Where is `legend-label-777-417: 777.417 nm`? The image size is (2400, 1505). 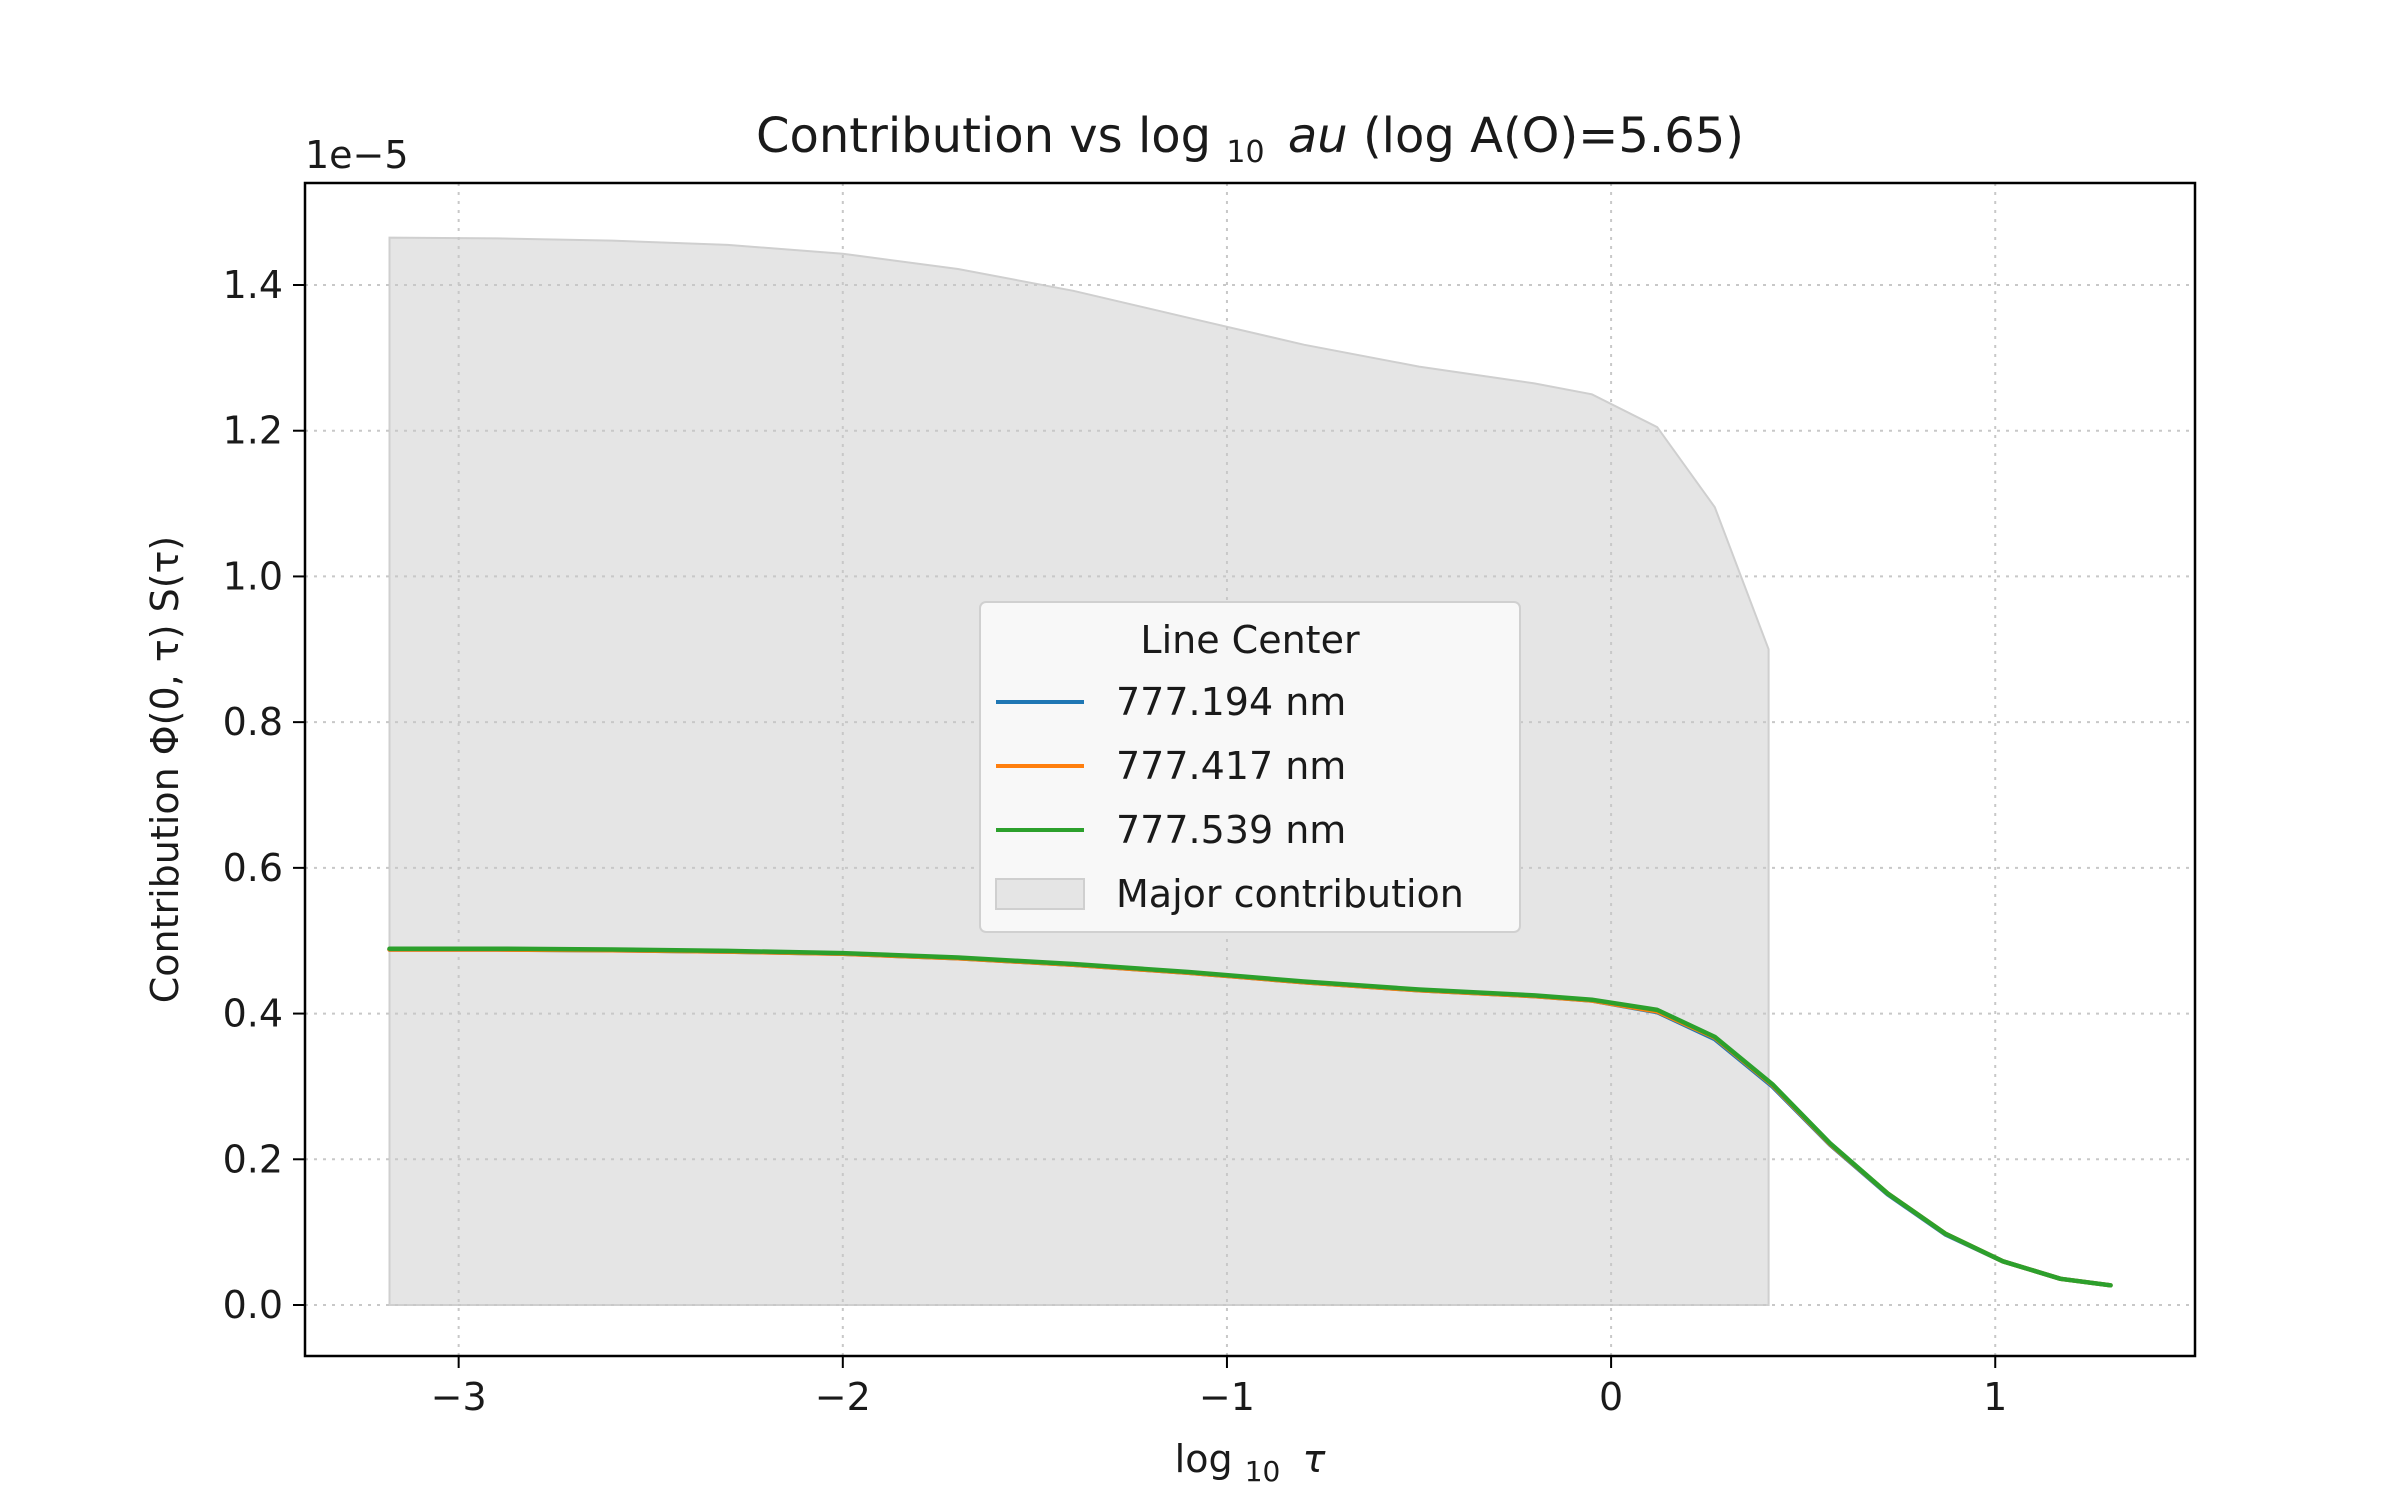
legend-label-777-417: 777.417 nm is located at coordinates (1231, 766).